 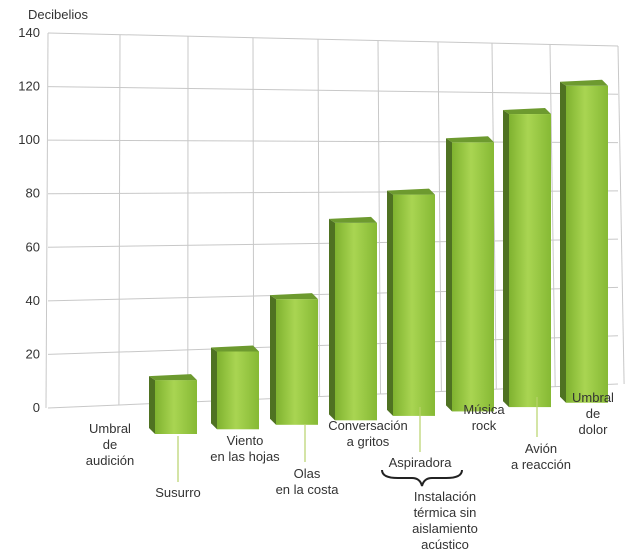 I want to click on y-tick-label: 0, so click(x=36, y=407).